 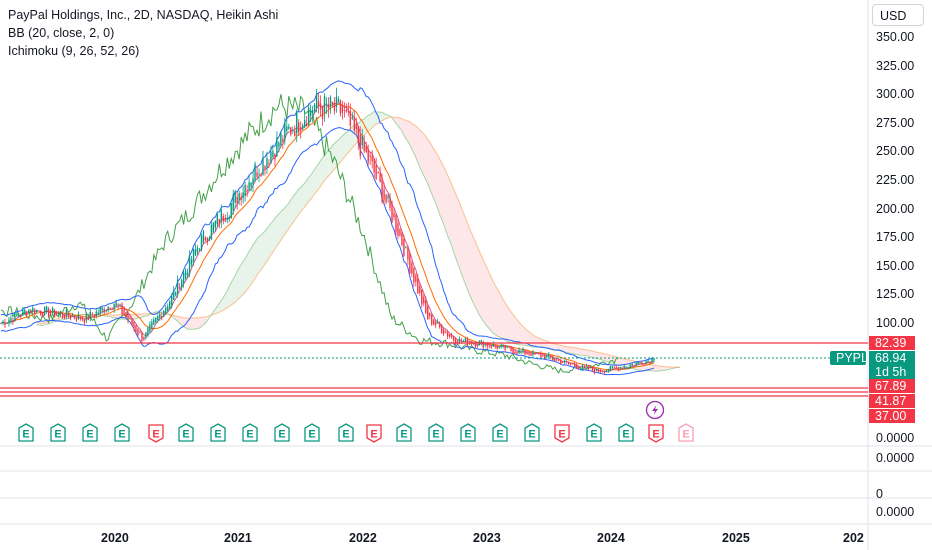 I want to click on horizontal-levels, so click(x=434, y=369).